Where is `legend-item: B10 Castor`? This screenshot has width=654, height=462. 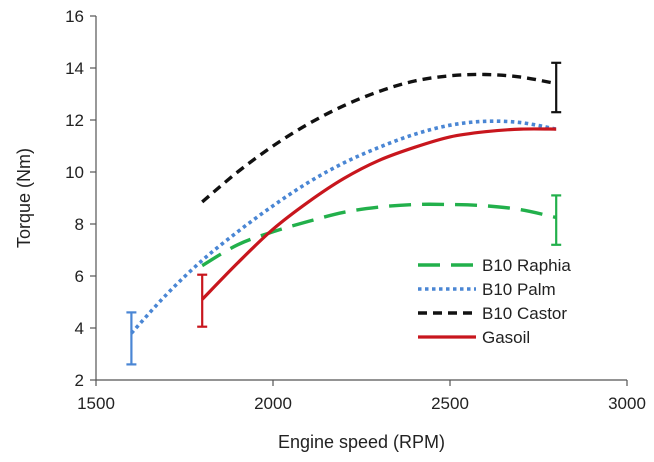 legend-item: B10 Castor is located at coordinates (492, 313).